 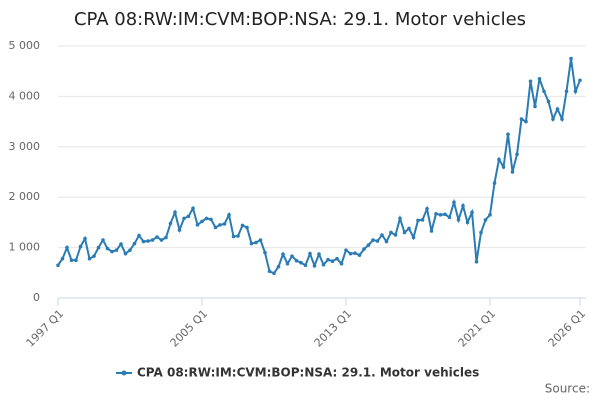 What do you see at coordinates (25, 247) in the screenshot?
I see `y-tick-label: 1 000` at bounding box center [25, 247].